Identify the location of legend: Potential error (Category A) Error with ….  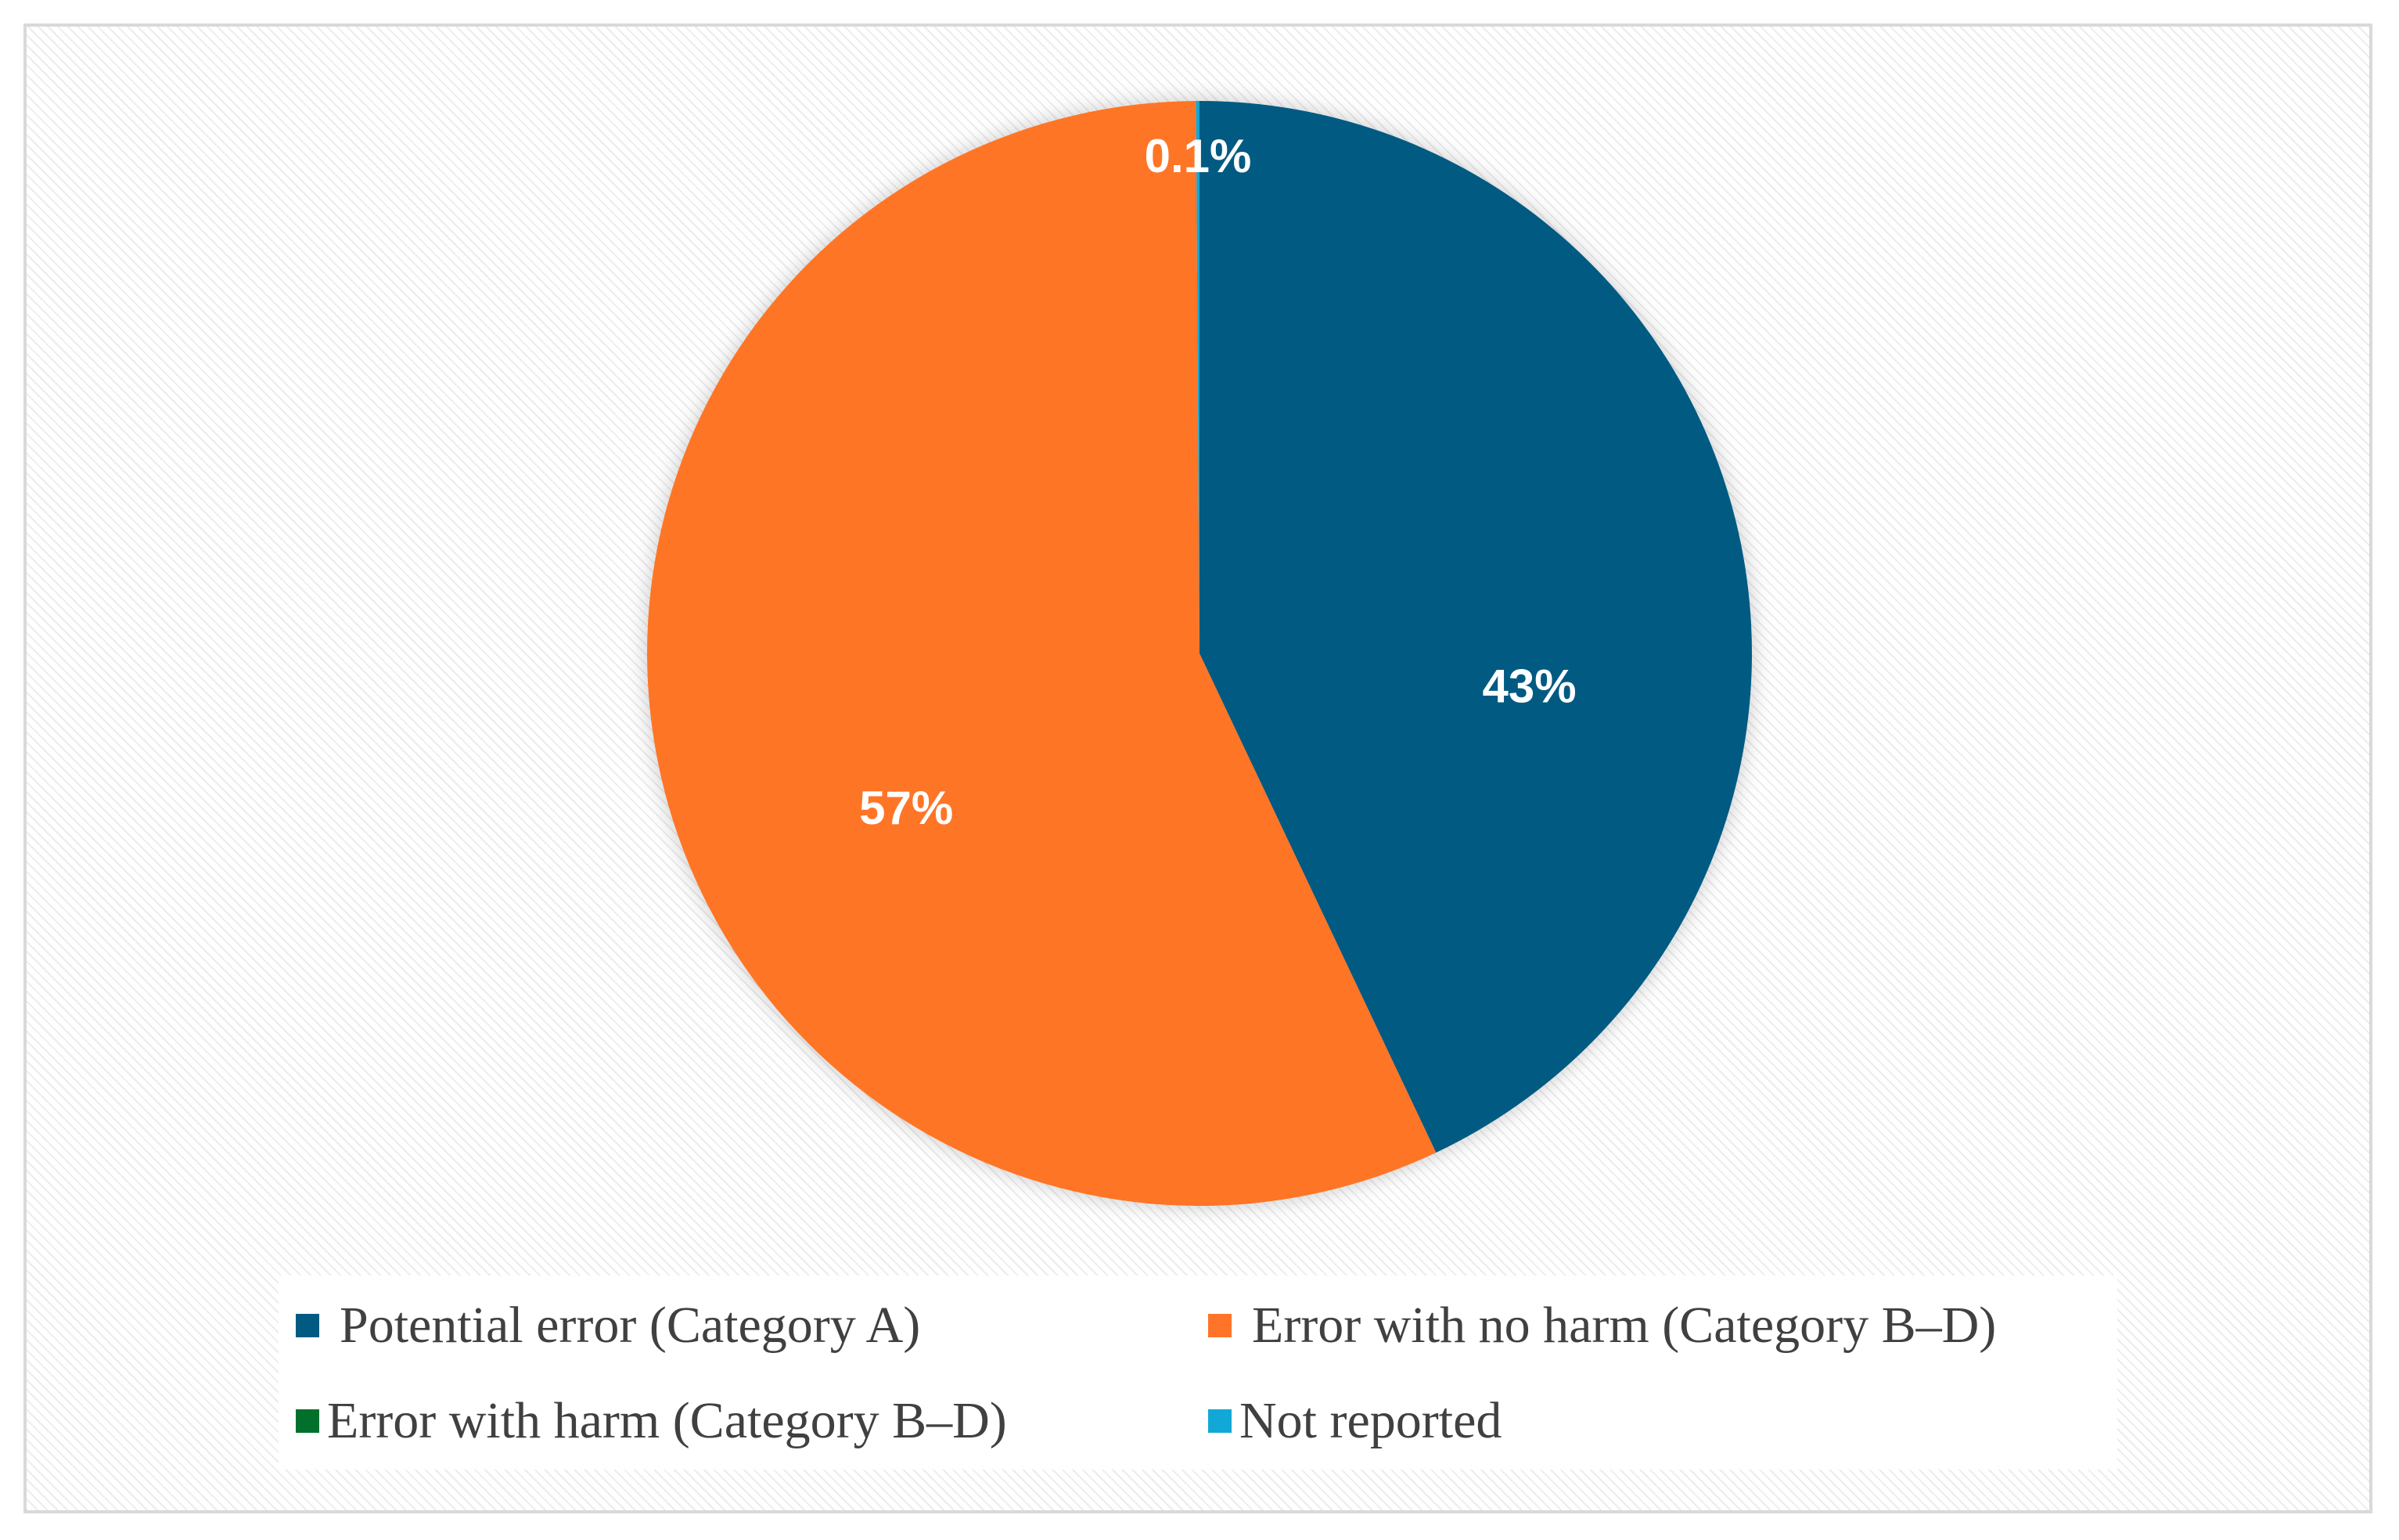
(1198, 1373).